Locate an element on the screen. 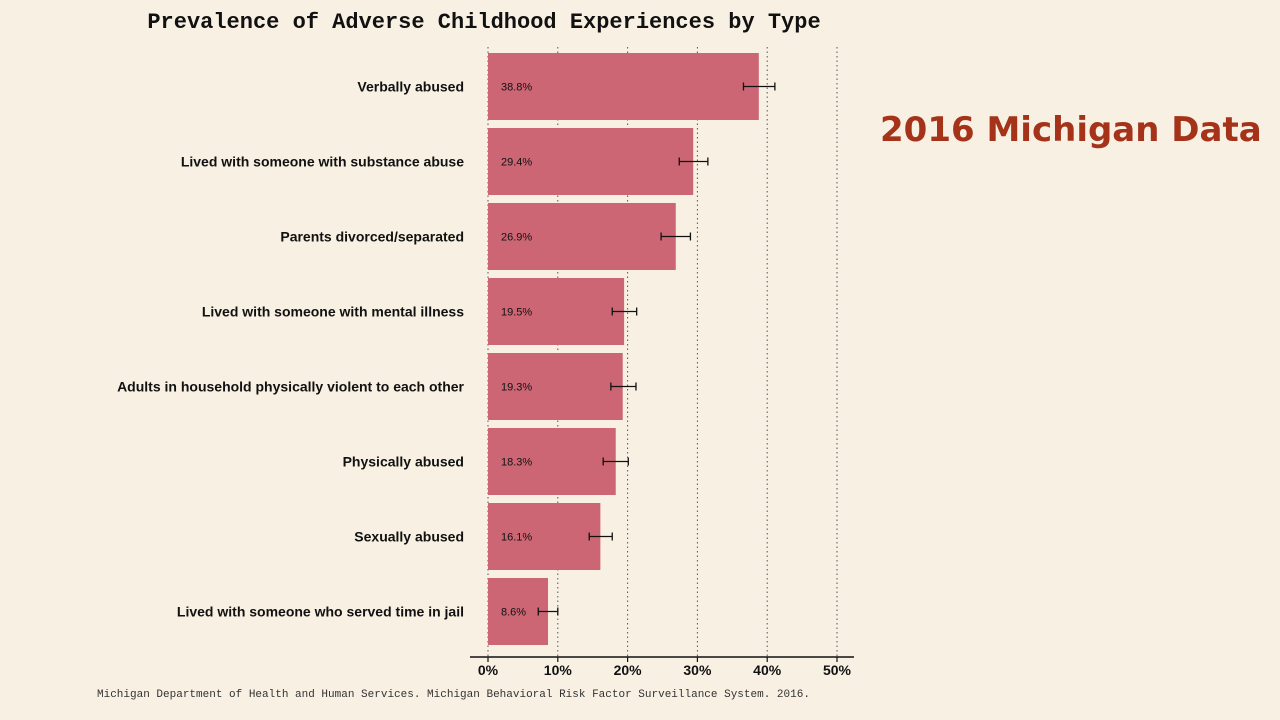 The image size is (1280, 720). category-label-2: Parents divorced/separated is located at coordinates (372, 237).